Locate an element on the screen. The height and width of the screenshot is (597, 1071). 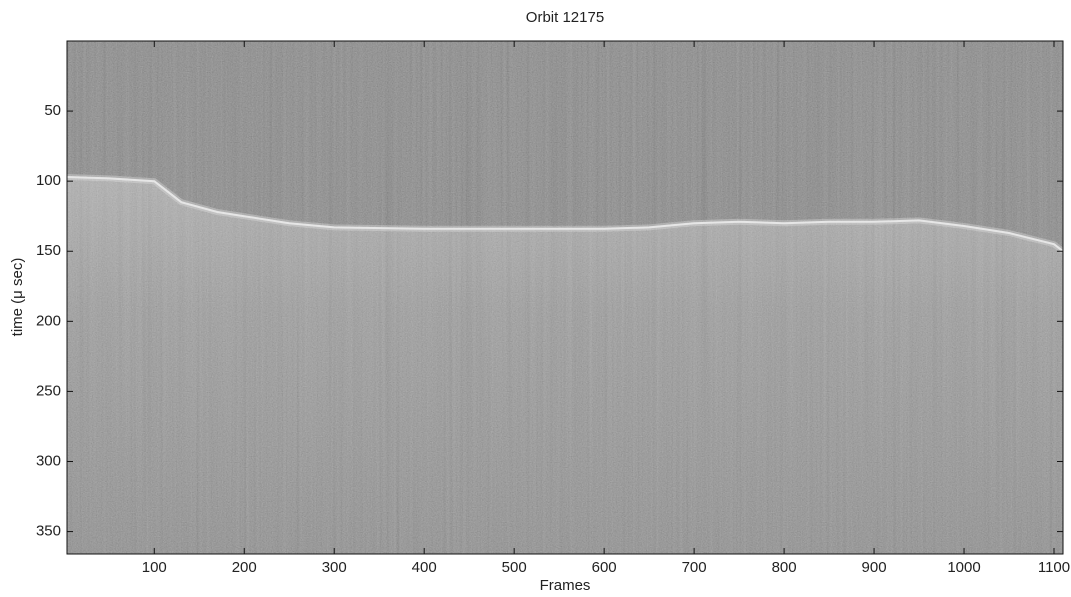
x-tick-label: 700 is located at coordinates (694, 567).